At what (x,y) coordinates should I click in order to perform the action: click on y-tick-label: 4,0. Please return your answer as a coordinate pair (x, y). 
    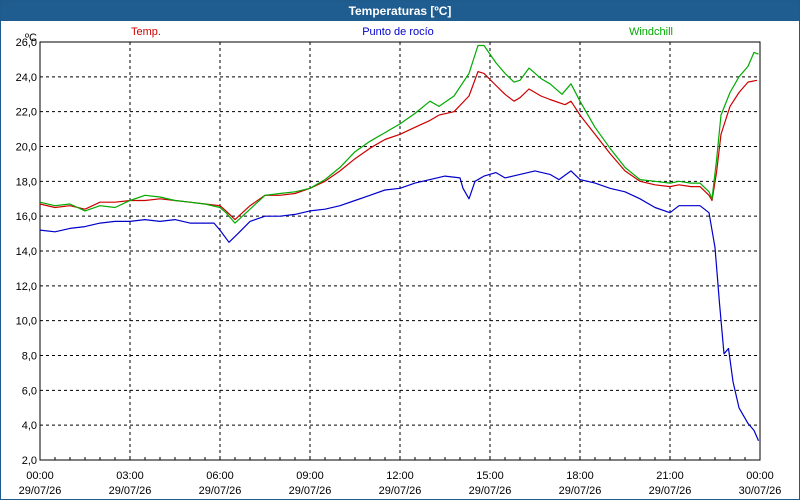
    Looking at the image, I should click on (29, 426).